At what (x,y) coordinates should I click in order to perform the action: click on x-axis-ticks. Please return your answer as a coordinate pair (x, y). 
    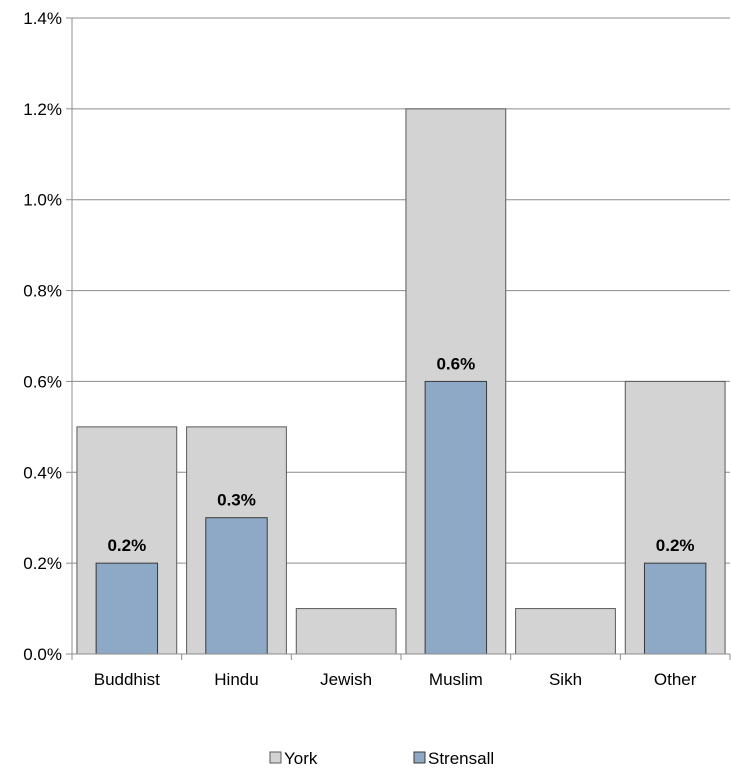
    Looking at the image, I should click on (401, 657).